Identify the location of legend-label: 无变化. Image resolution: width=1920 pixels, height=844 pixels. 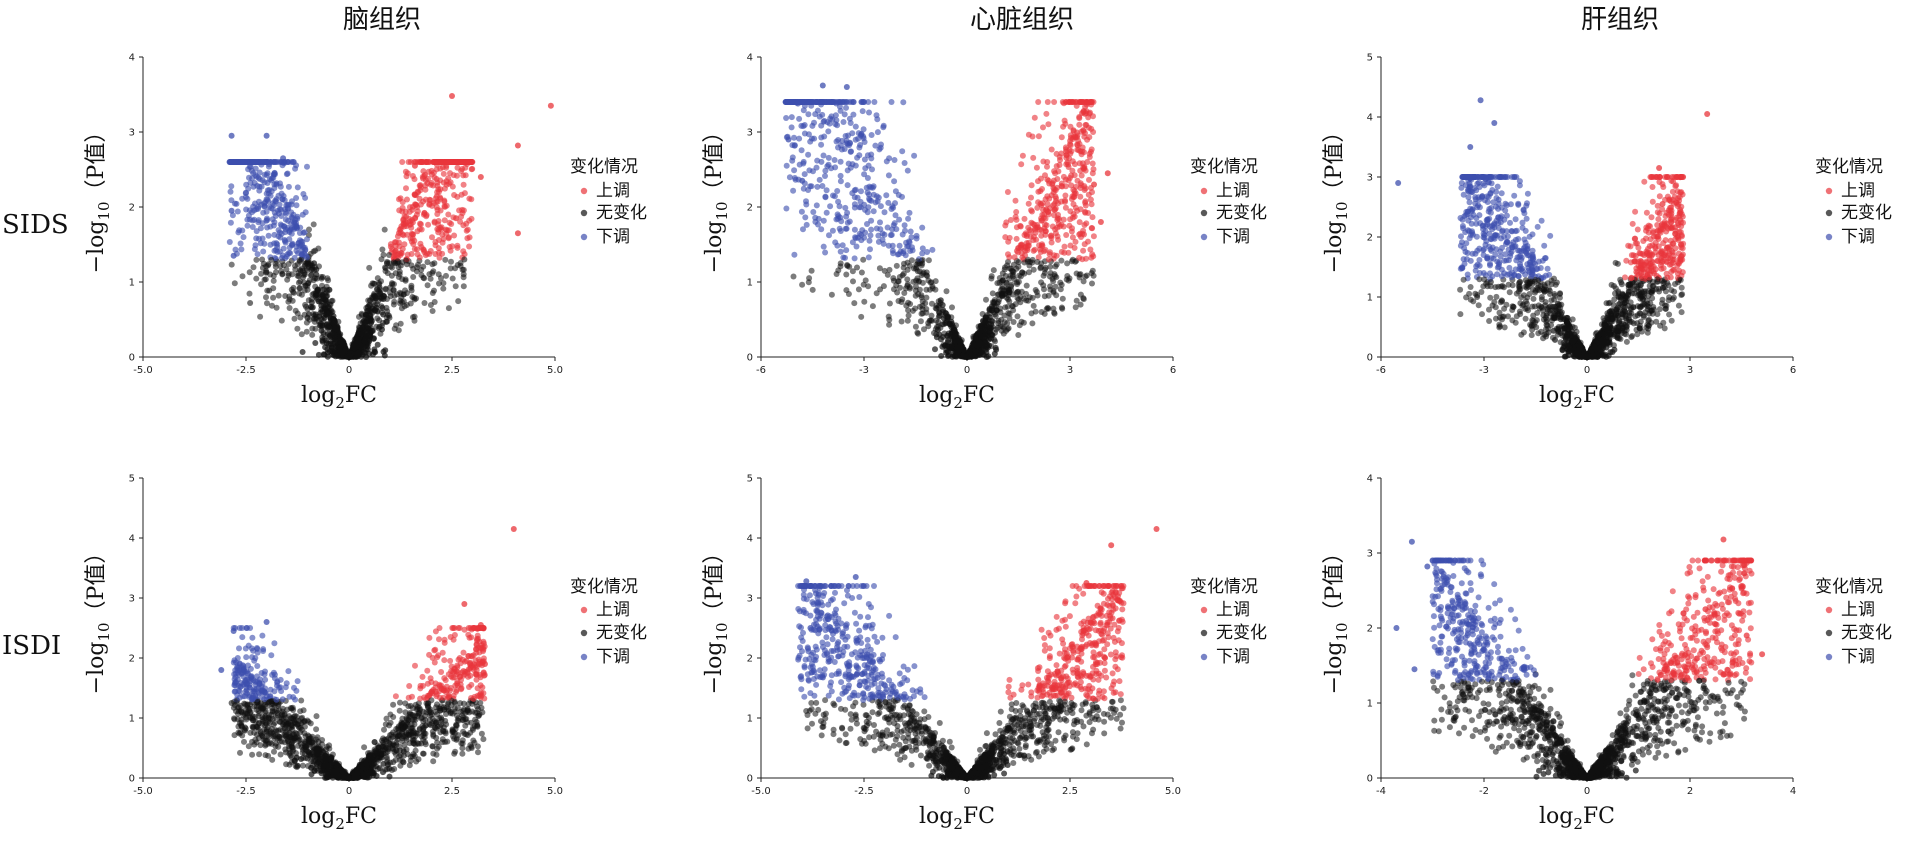
(1241, 213).